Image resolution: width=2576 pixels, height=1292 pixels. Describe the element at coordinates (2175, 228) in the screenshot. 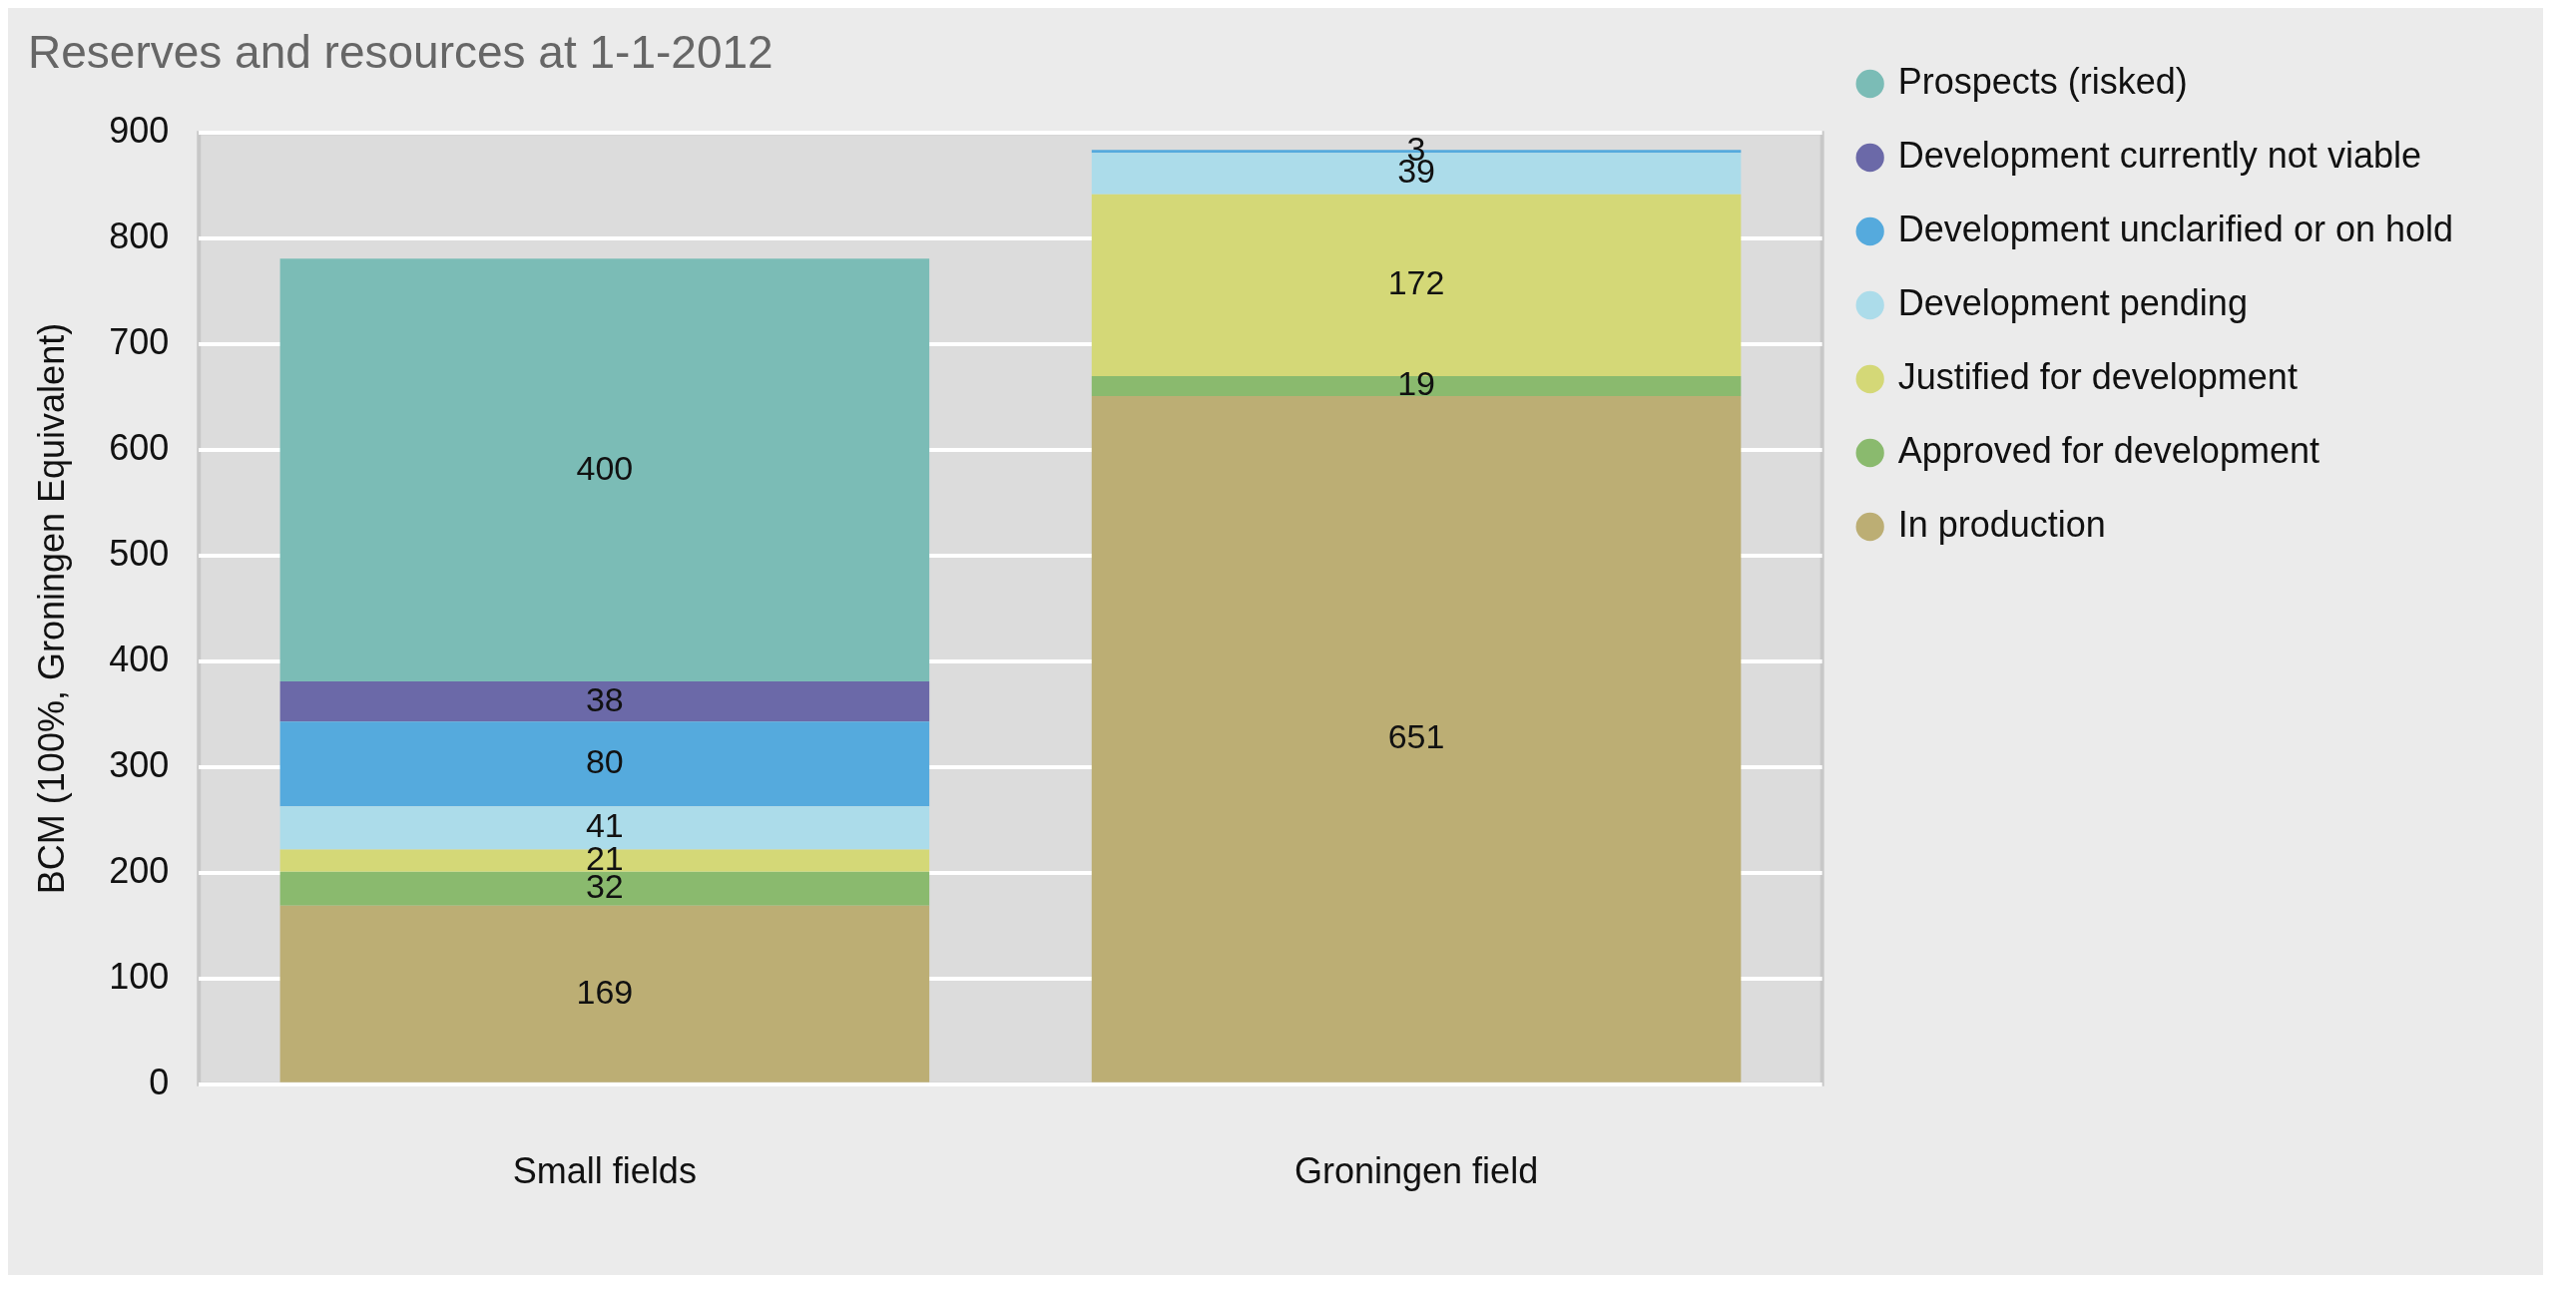

I see `legend-label: Development unclarified or on hold` at that location.